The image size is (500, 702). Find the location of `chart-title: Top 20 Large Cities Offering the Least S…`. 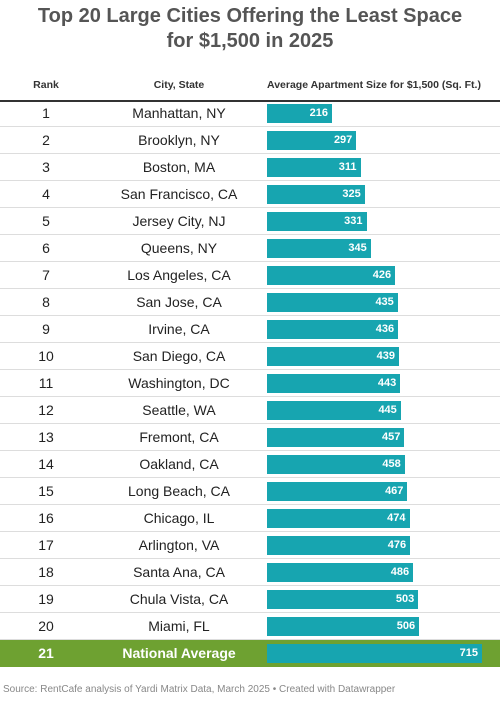

chart-title: Top 20 Large Cities Offering the Least S… is located at coordinates (250, 29).